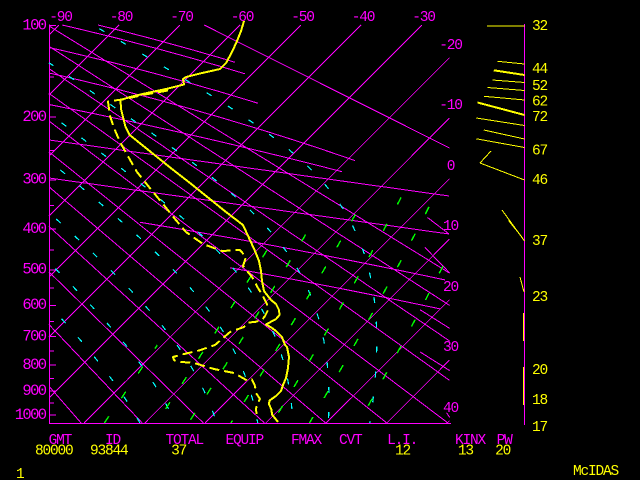  I want to click on svg-text: -30, so click(423, 18).